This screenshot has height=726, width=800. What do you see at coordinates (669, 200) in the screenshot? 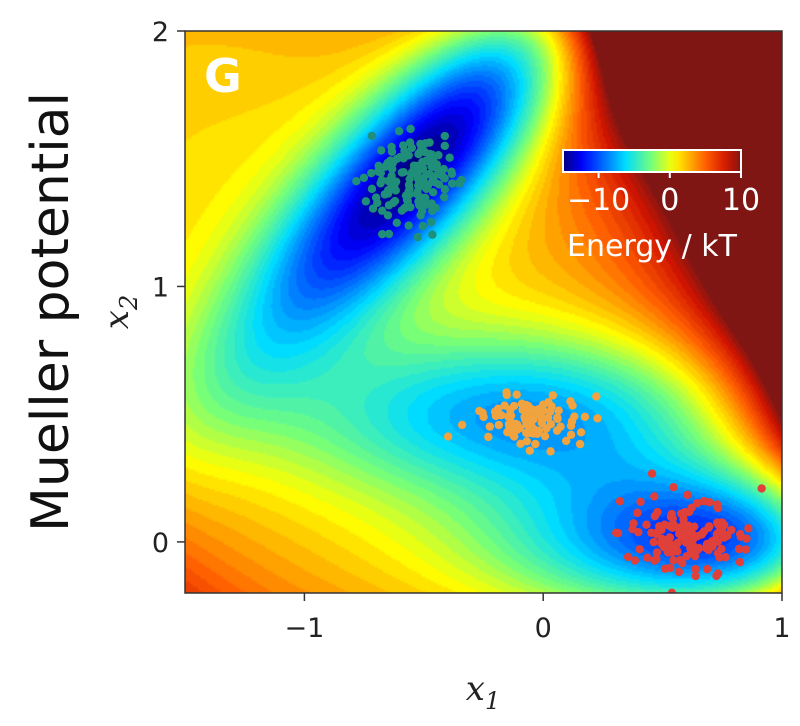
I see `colorbar-tick-label: 0` at bounding box center [669, 200].